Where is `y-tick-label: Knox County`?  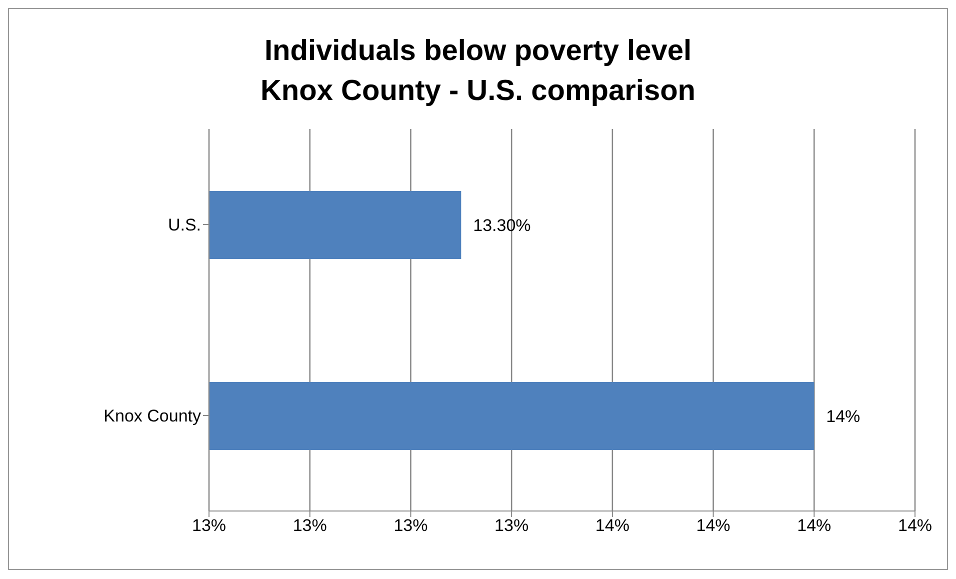 y-tick-label: Knox County is located at coordinates (153, 416).